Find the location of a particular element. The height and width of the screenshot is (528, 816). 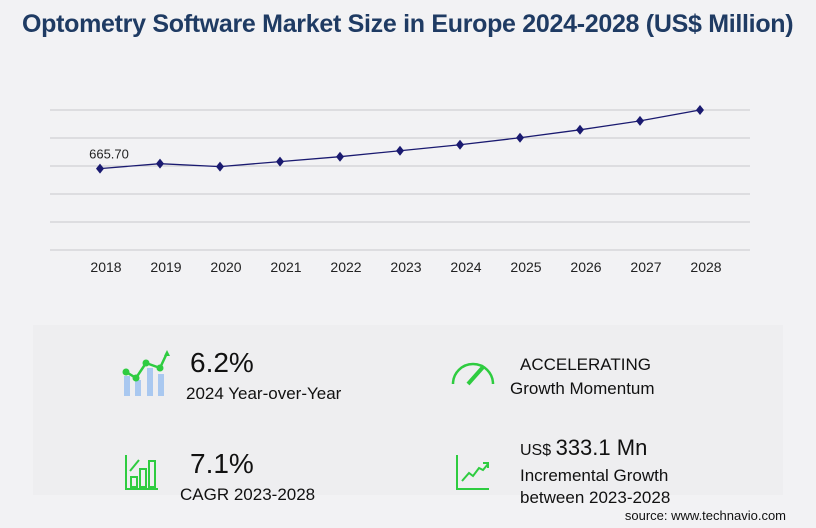

x-tick-label: 2025 is located at coordinates (525, 267).